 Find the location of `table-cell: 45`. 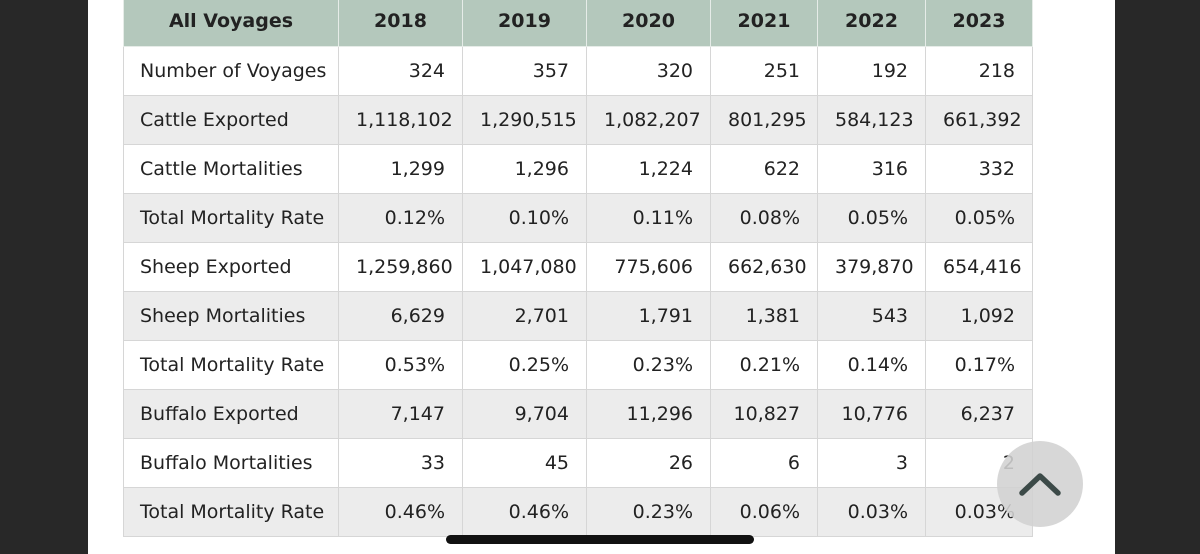

table-cell: 45 is located at coordinates (524, 463).